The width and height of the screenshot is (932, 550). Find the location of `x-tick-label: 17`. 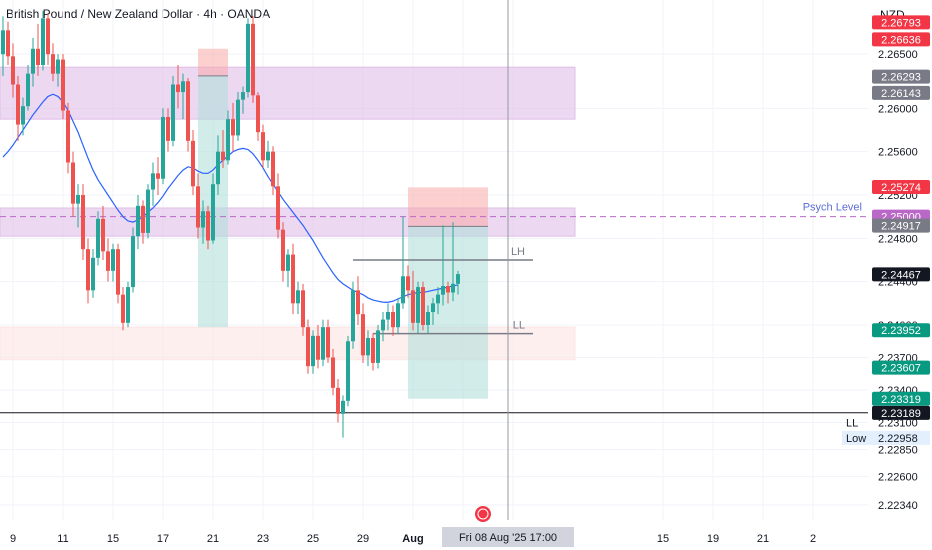

x-tick-label: 17 is located at coordinates (163, 539).